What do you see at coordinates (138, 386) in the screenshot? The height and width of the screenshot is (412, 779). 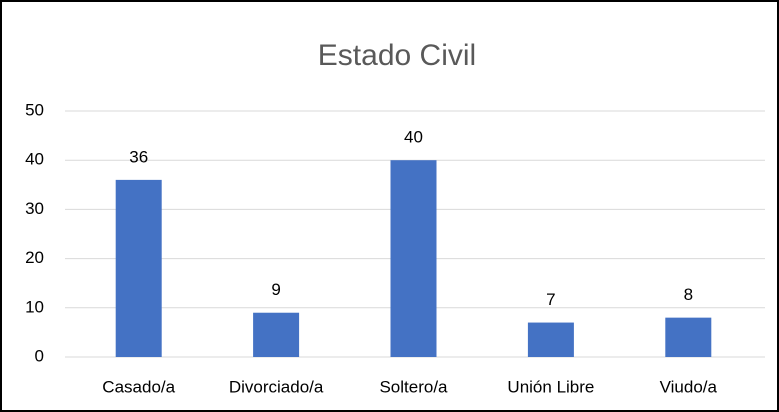 I see `x-tick-label: Casado/a` at bounding box center [138, 386].